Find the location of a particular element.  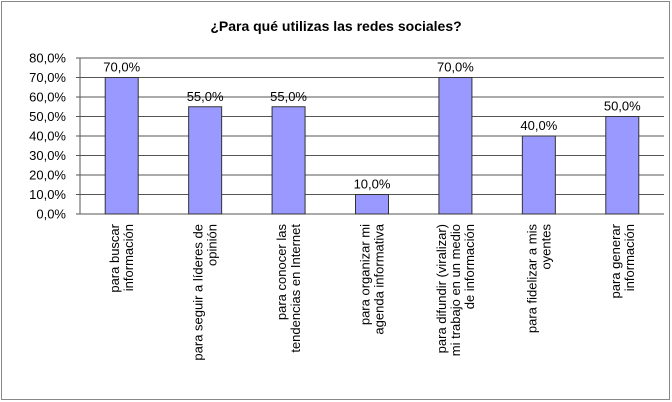

y-tick-label: 20,0% is located at coordinates (47, 175).